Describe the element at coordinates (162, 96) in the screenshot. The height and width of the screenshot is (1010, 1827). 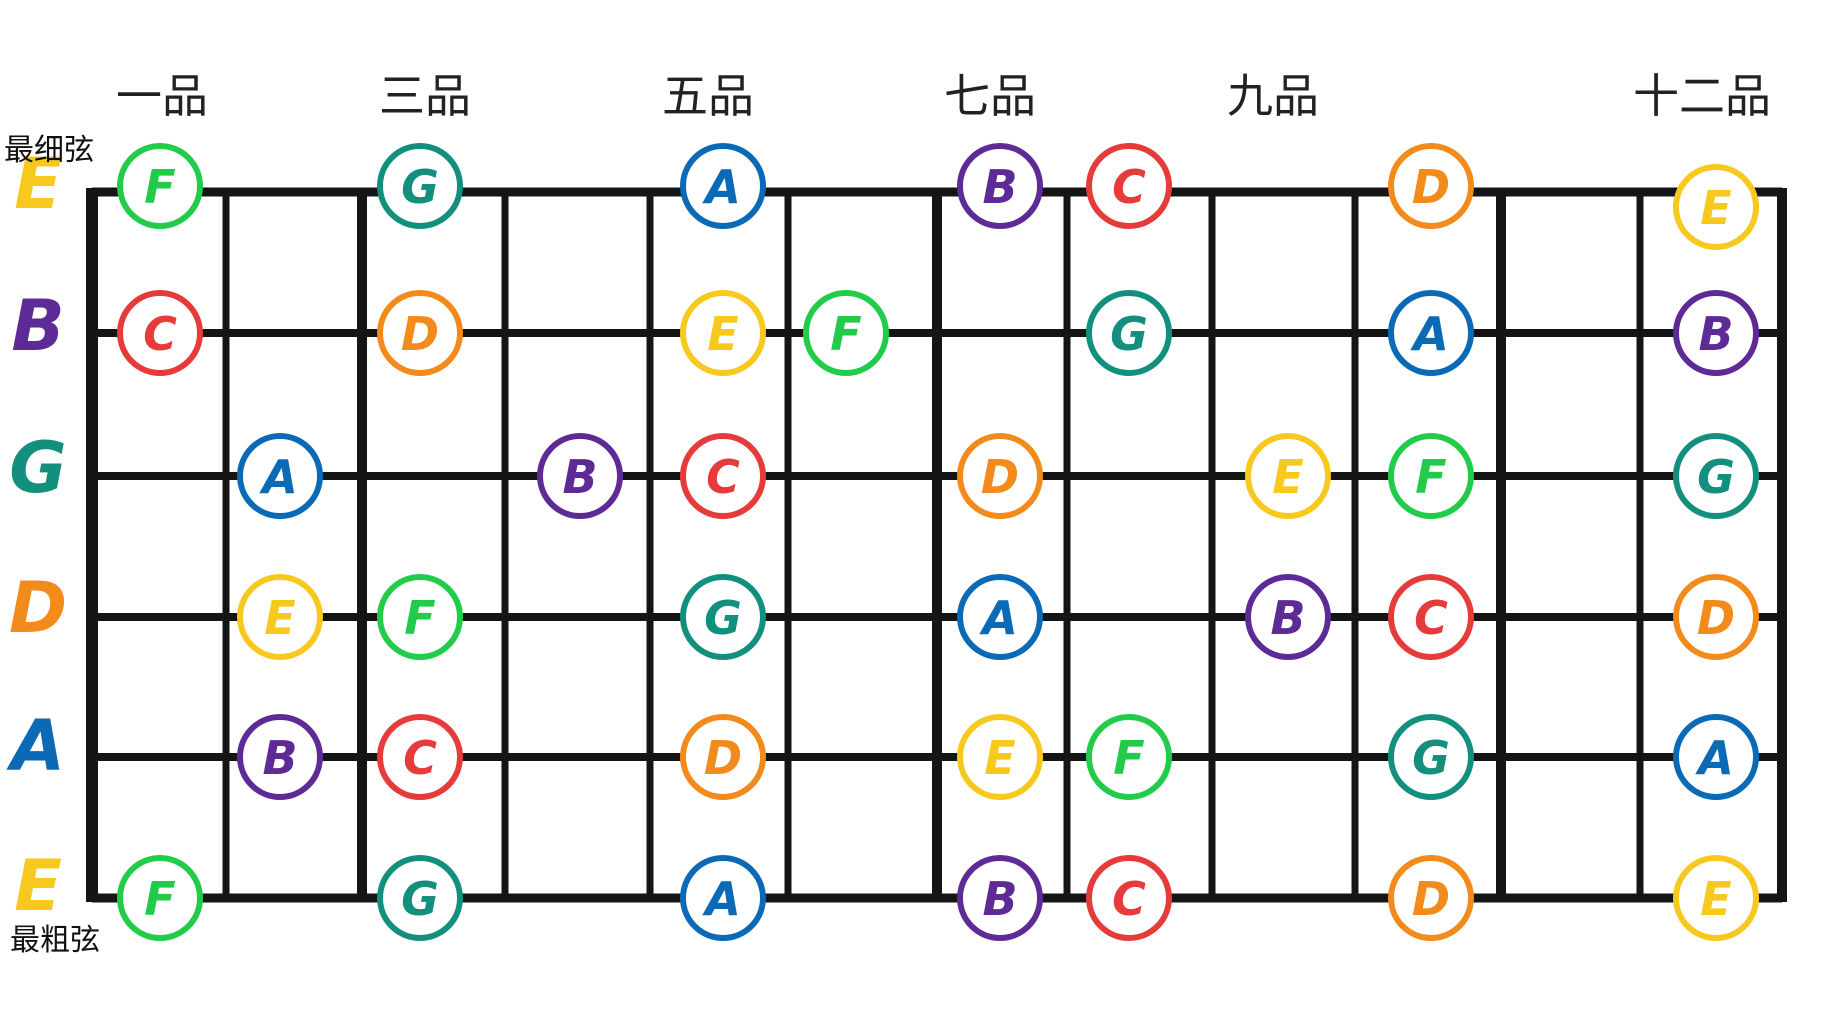
I see `fret-label: 一品` at that location.